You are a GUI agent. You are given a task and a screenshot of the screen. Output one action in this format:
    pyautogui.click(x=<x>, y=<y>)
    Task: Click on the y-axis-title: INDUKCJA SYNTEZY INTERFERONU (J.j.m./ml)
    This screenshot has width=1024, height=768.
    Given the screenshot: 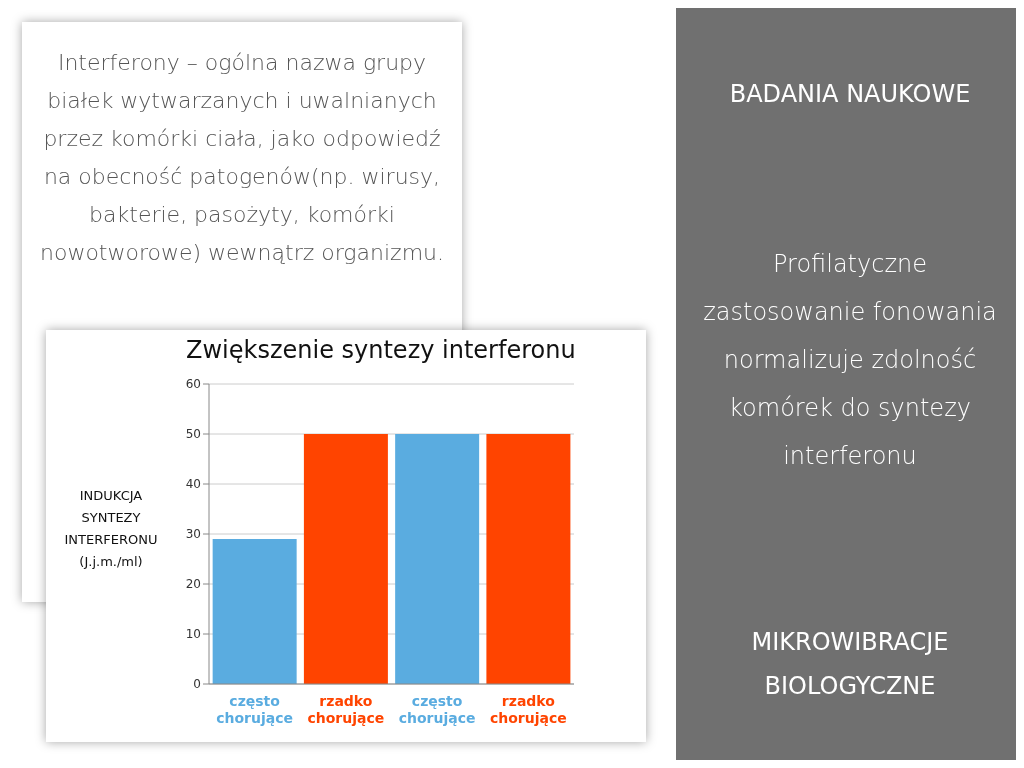 What is the action you would take?
    pyautogui.click(x=111, y=529)
    